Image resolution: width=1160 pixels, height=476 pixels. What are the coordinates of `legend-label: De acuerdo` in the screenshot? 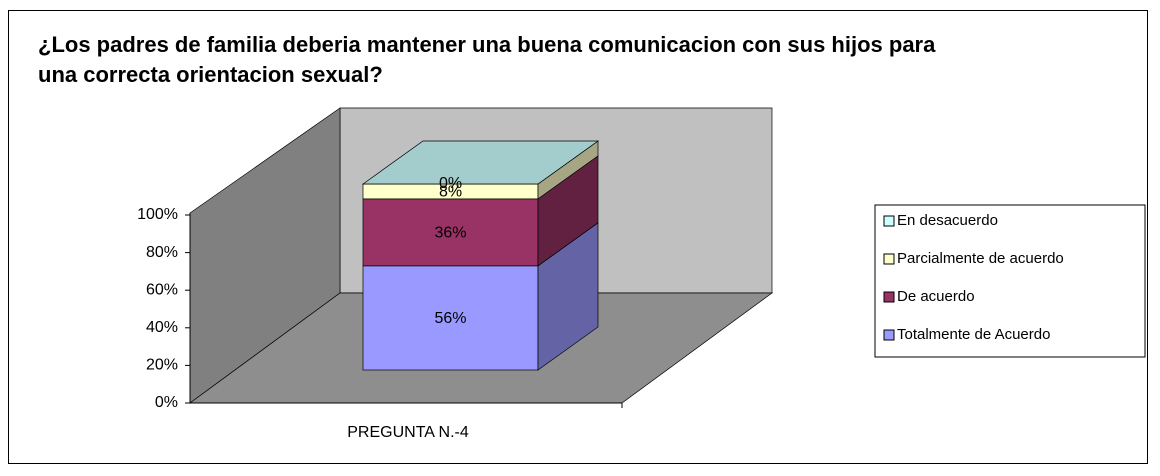 It's located at (936, 296).